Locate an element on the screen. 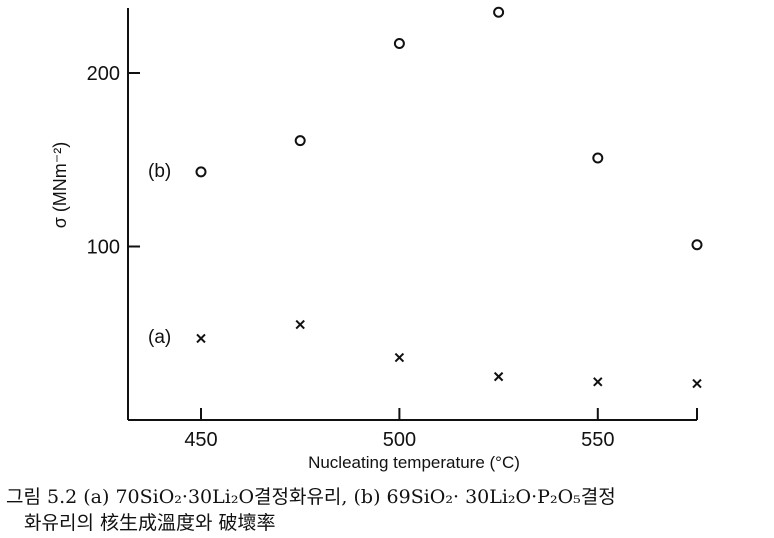 This screenshot has height=538, width=774. caption-line-2: 화유리의 核生成溫度와 破壞率 is located at coordinates (150, 523).